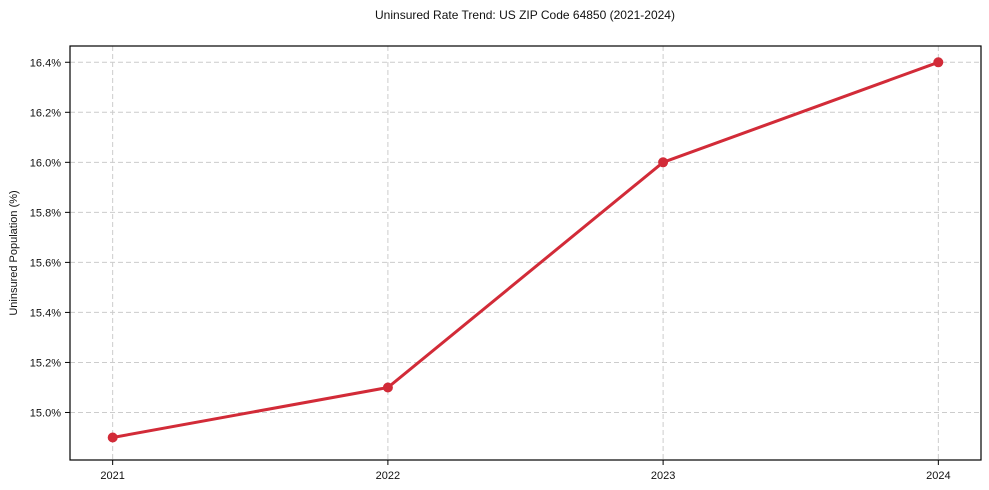 The image size is (989, 490). I want to click on x-tick-label: 2022, so click(388, 476).